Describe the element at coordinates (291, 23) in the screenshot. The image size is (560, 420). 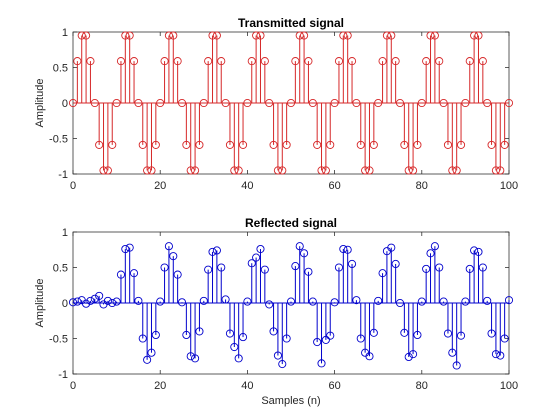
I see `plot-title: Transmitted signal` at that location.